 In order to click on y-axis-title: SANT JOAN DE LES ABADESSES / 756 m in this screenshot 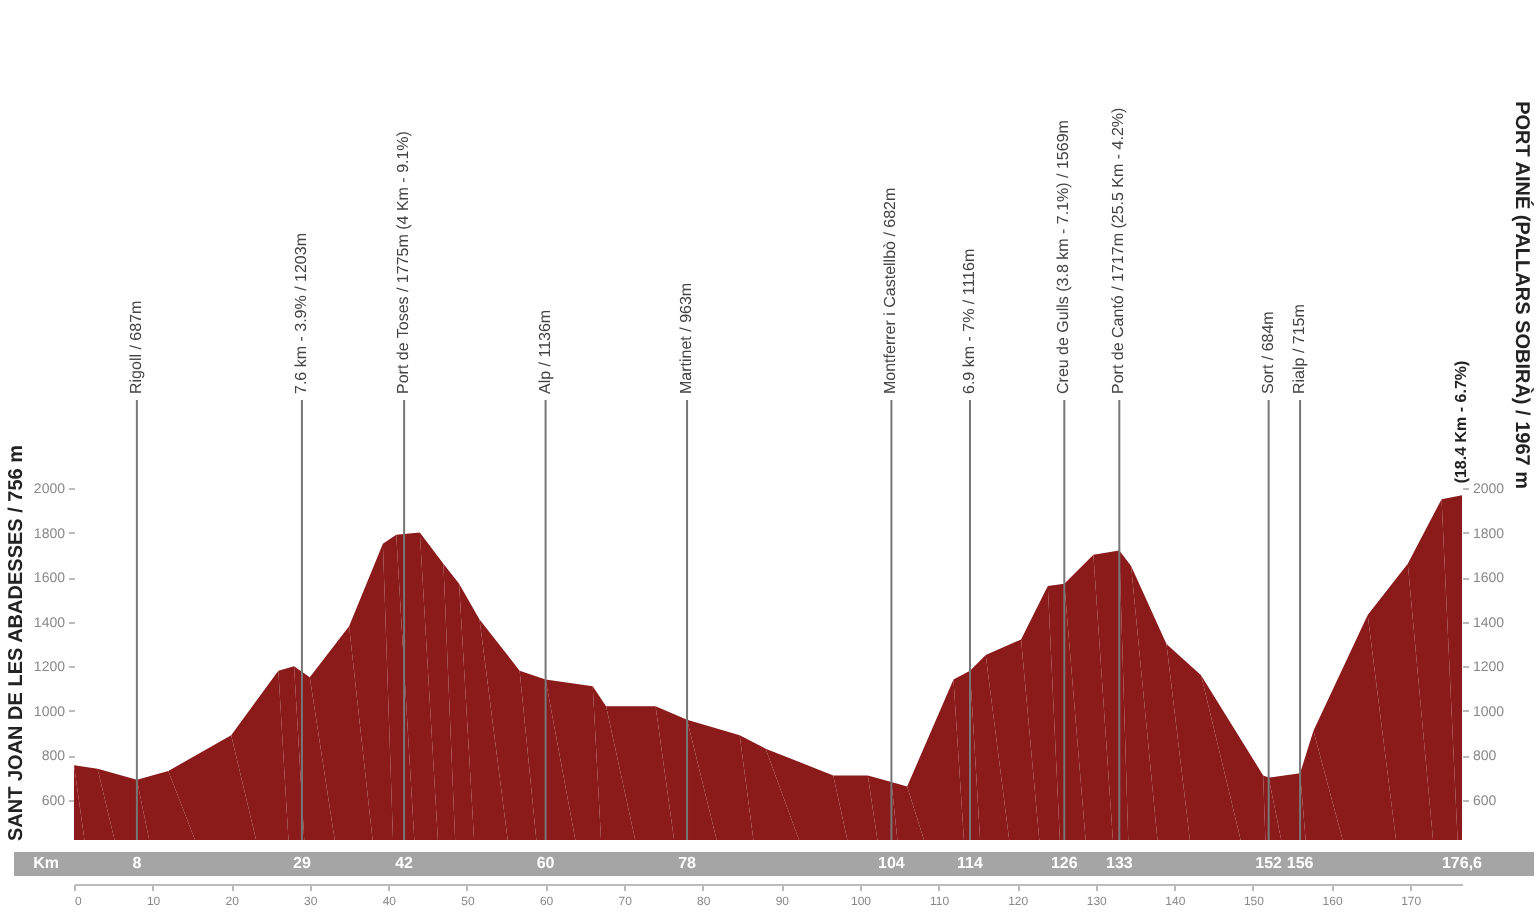, I will do `click(16, 642)`.